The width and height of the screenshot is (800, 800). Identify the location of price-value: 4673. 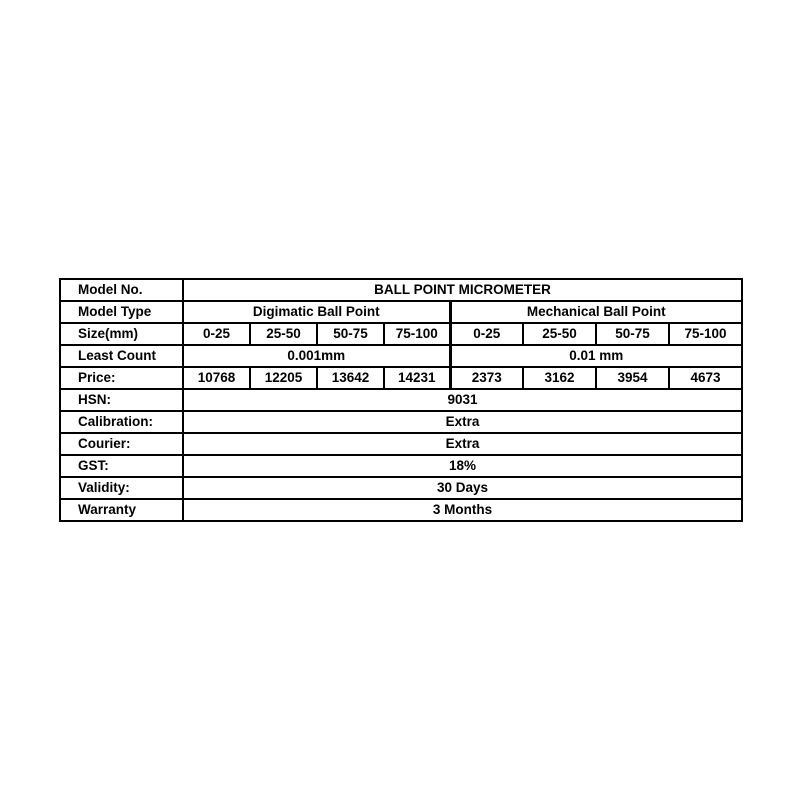
(705, 378).